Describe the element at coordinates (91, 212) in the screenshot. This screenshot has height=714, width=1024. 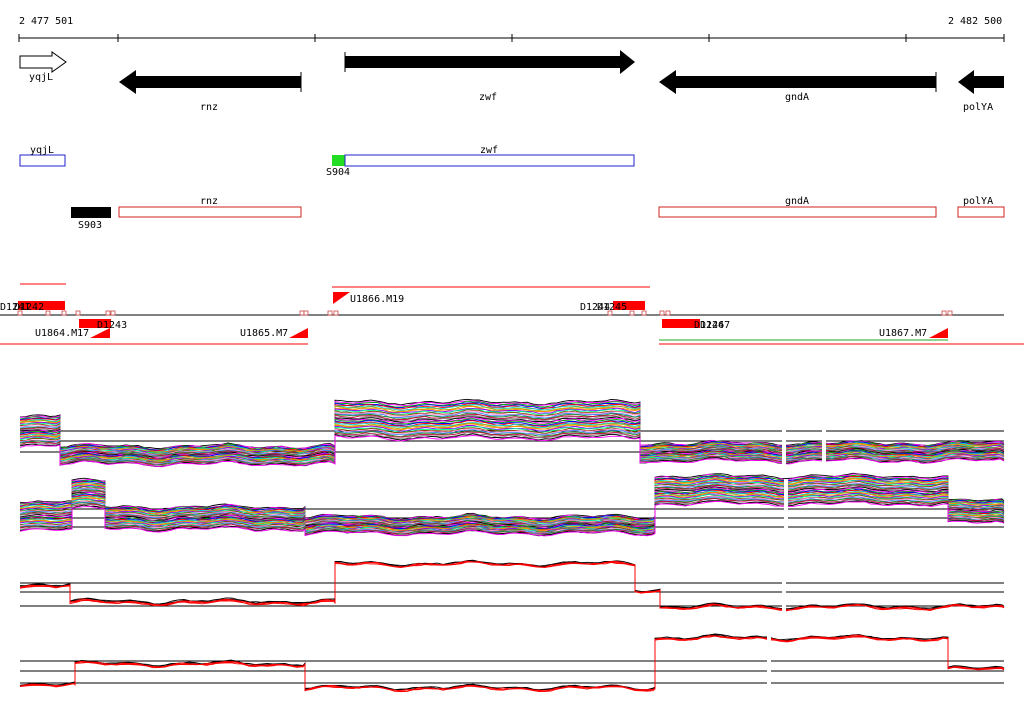
I see `feature-S903` at that location.